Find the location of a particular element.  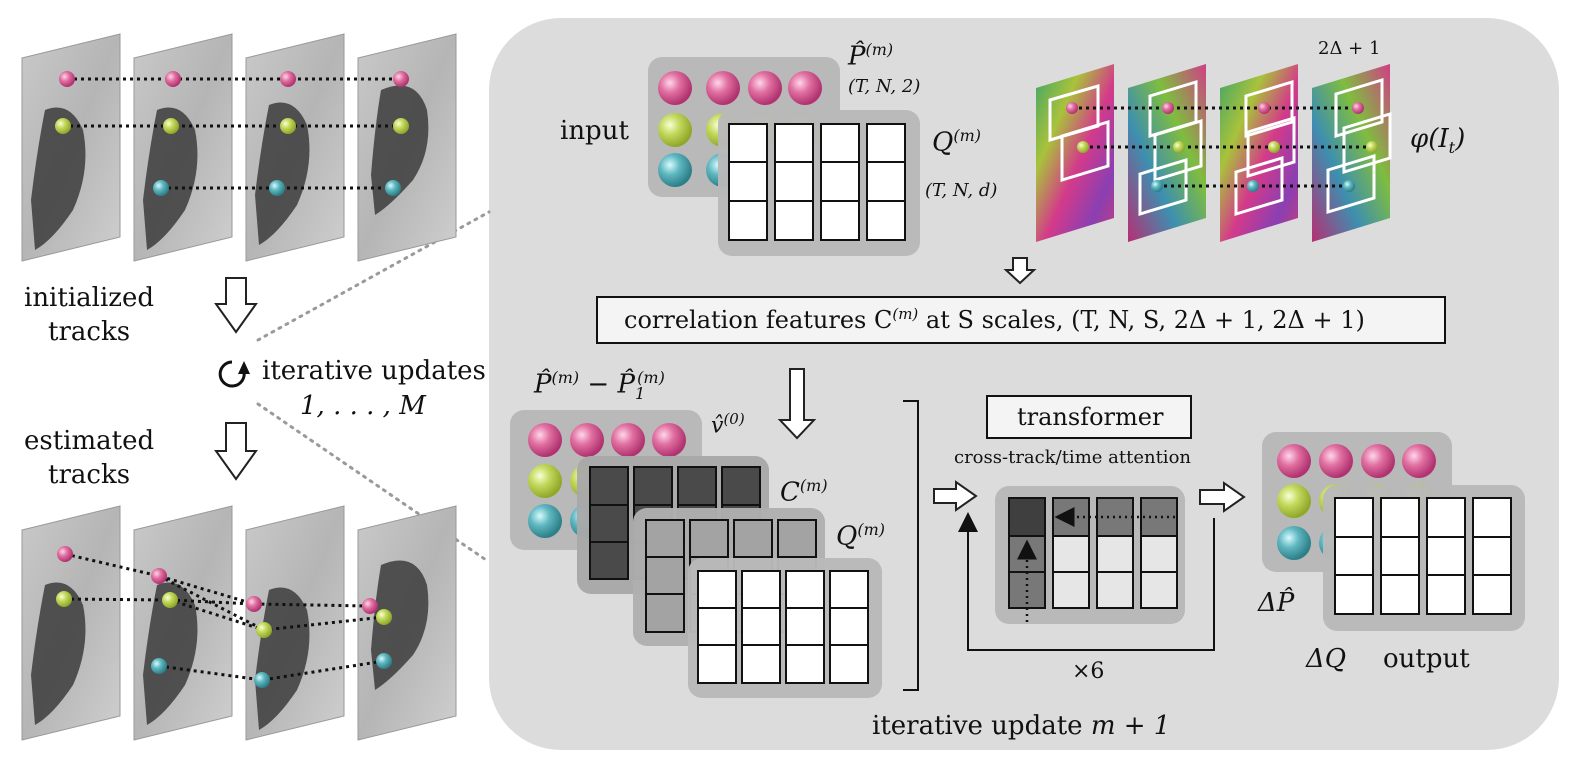

p-diff-label: P̂(m) − P̂1(m) is located at coordinates (599, 386).